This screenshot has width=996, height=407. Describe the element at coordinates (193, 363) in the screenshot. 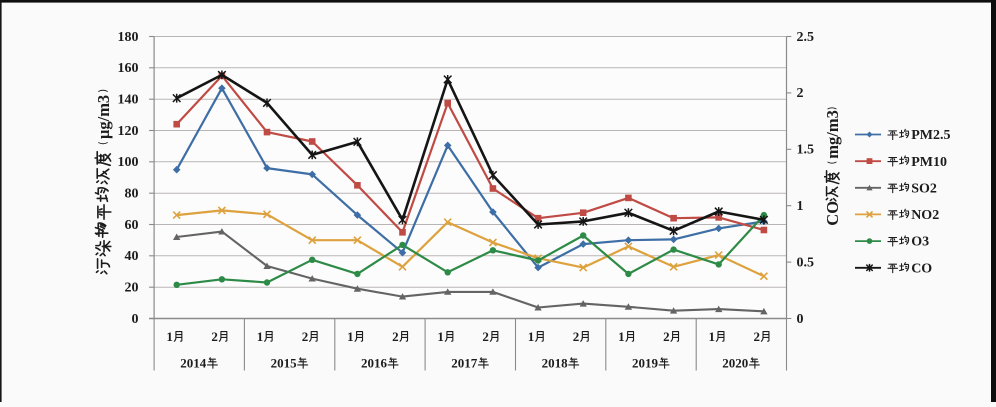

I see `svg-text: 2014` at that location.